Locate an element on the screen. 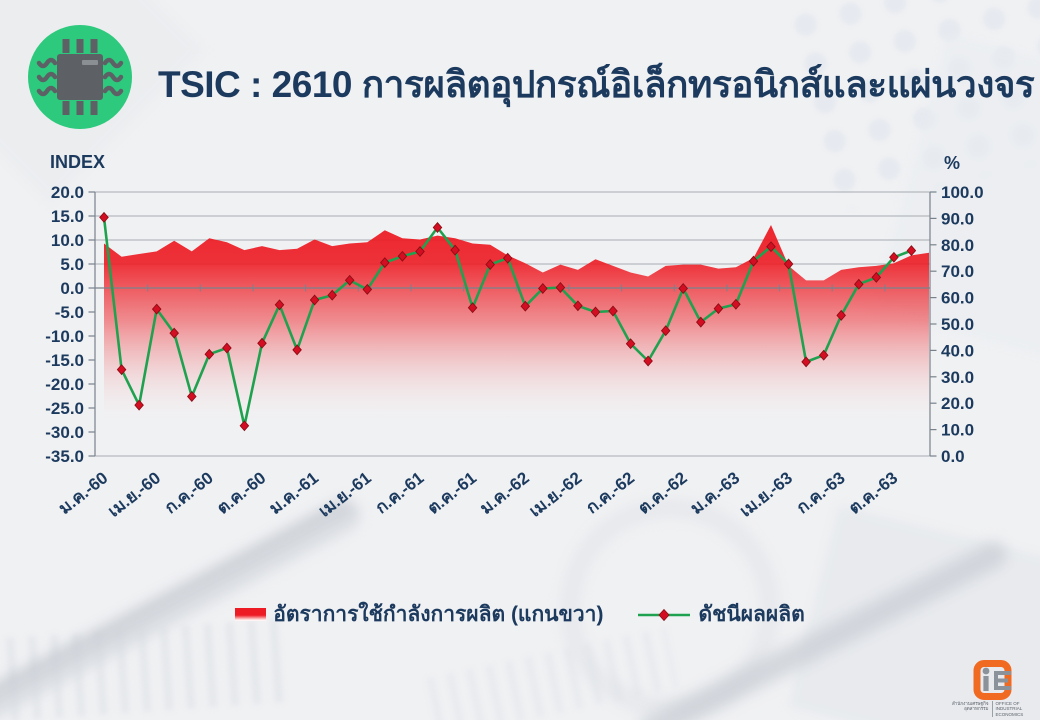  svg-text: 70.0 is located at coordinates (957, 271).